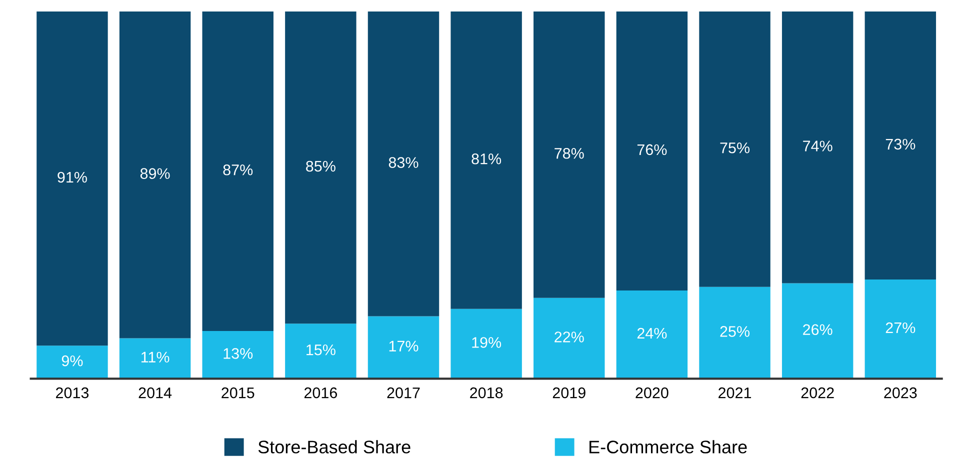 The height and width of the screenshot is (459, 963). What do you see at coordinates (403, 162) in the screenshot?
I see `data-label: 83%` at bounding box center [403, 162].